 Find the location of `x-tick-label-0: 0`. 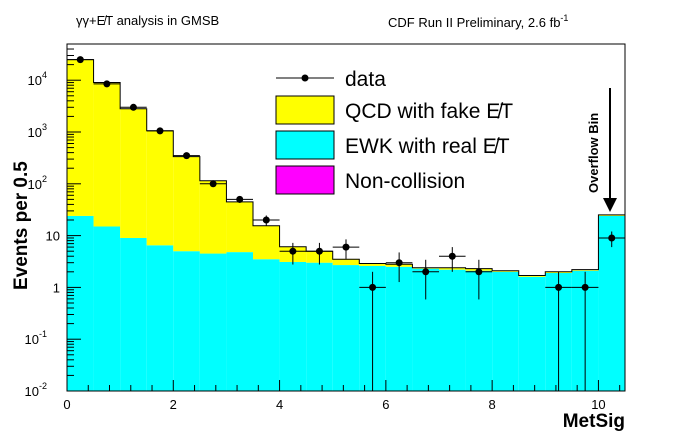

x-tick-label-0: 0 is located at coordinates (66, 404).